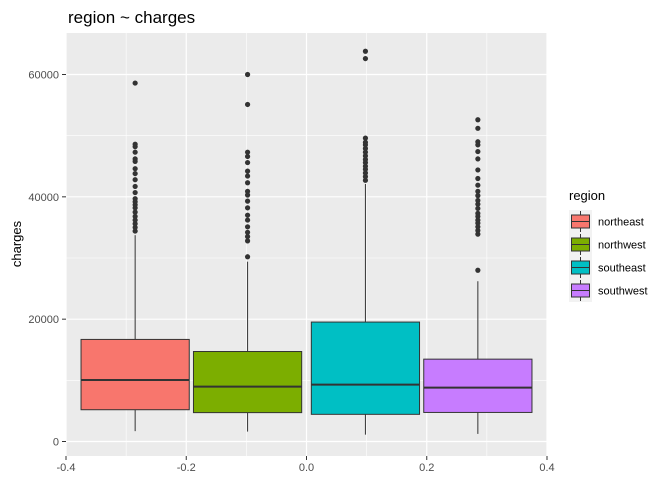  What do you see at coordinates (131, 17) in the screenshot?
I see `chart-title: region ~ charges` at bounding box center [131, 17].